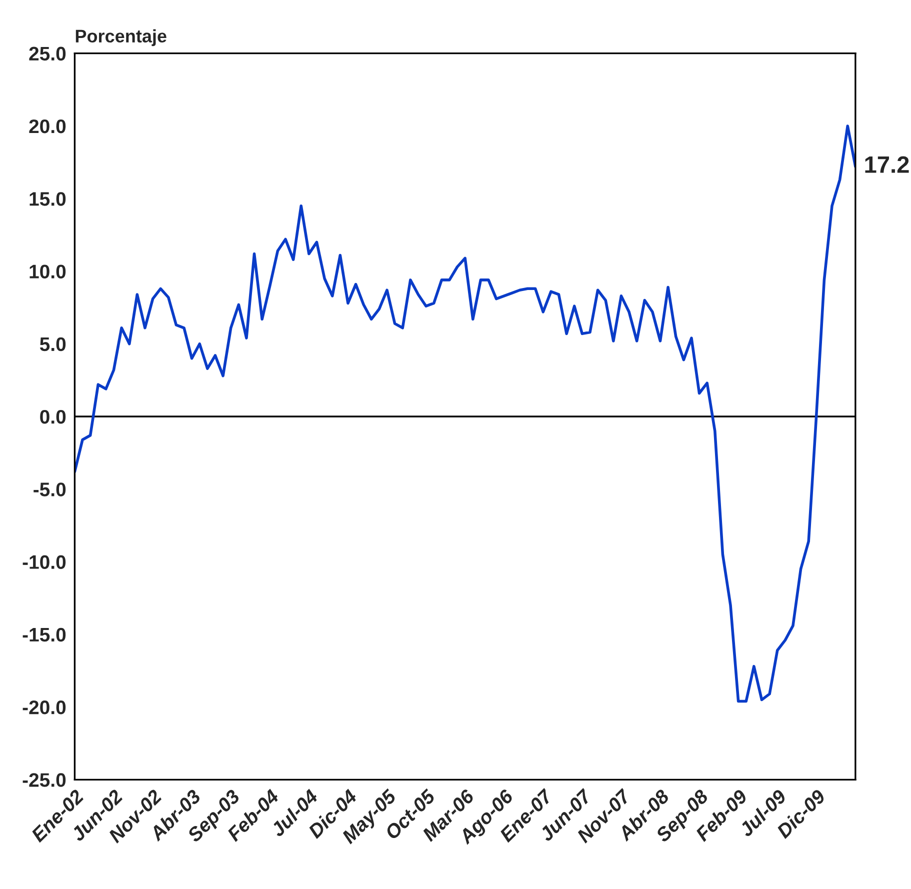 The height and width of the screenshot is (889, 911). Describe the element at coordinates (47, 126) in the screenshot. I see `y-tick-label: 20.0` at that location.